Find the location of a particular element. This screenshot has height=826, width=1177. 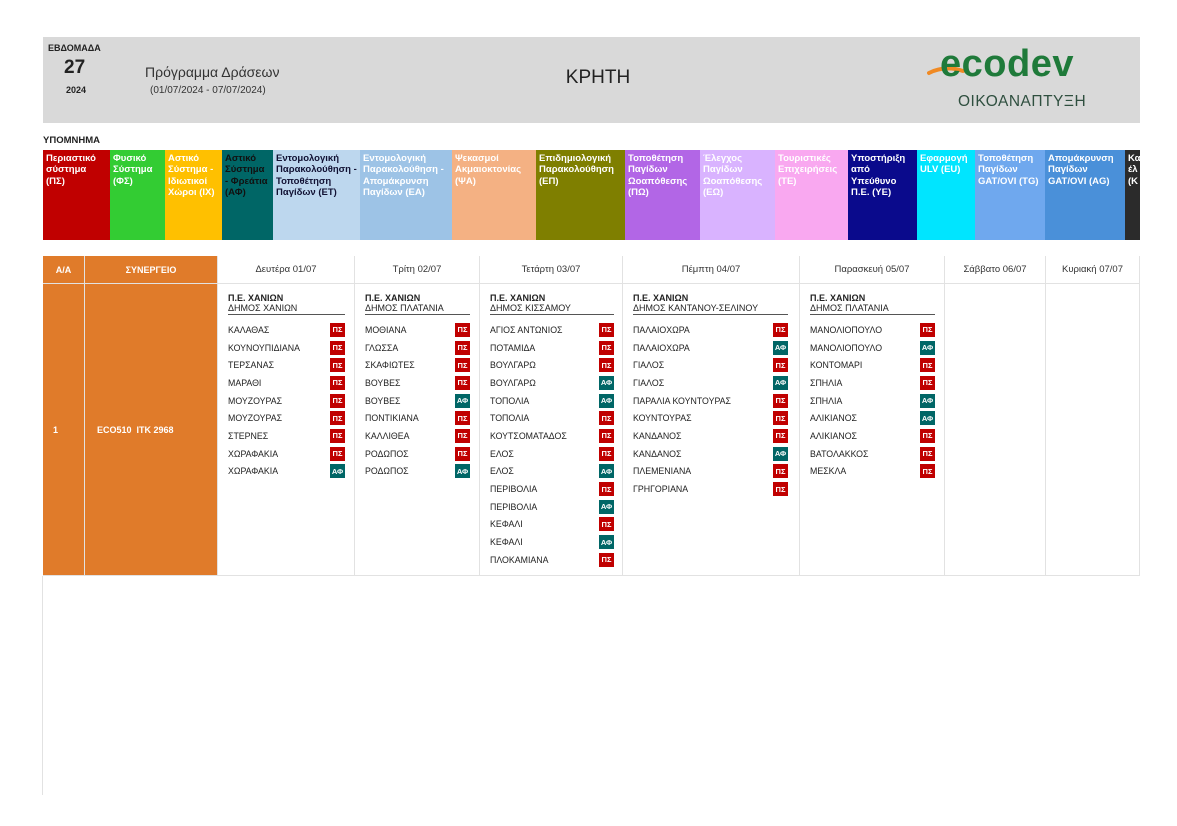

place-name: ΜΕΣΚΛΑ is located at coordinates (828, 471).